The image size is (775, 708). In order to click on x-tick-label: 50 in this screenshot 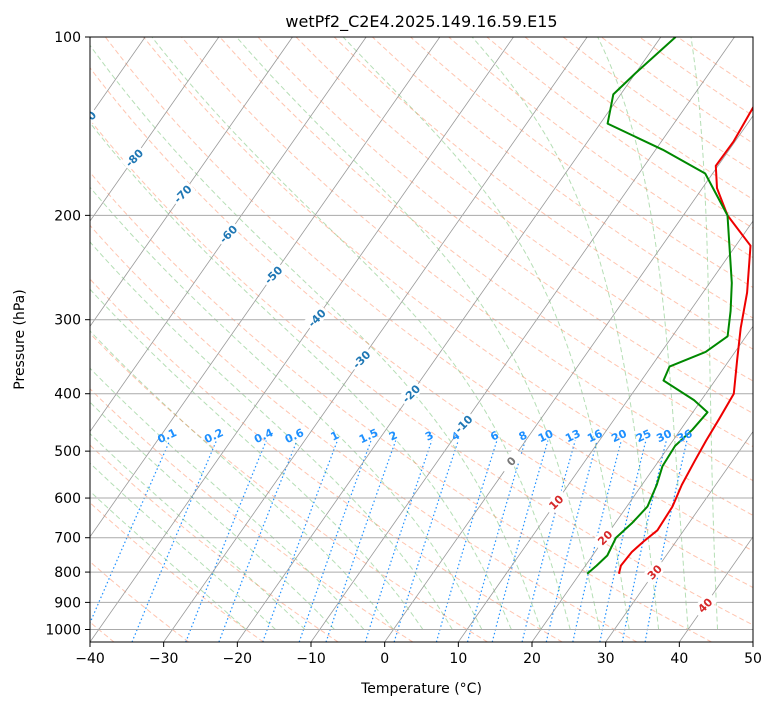, I will do `click(753, 659)`.